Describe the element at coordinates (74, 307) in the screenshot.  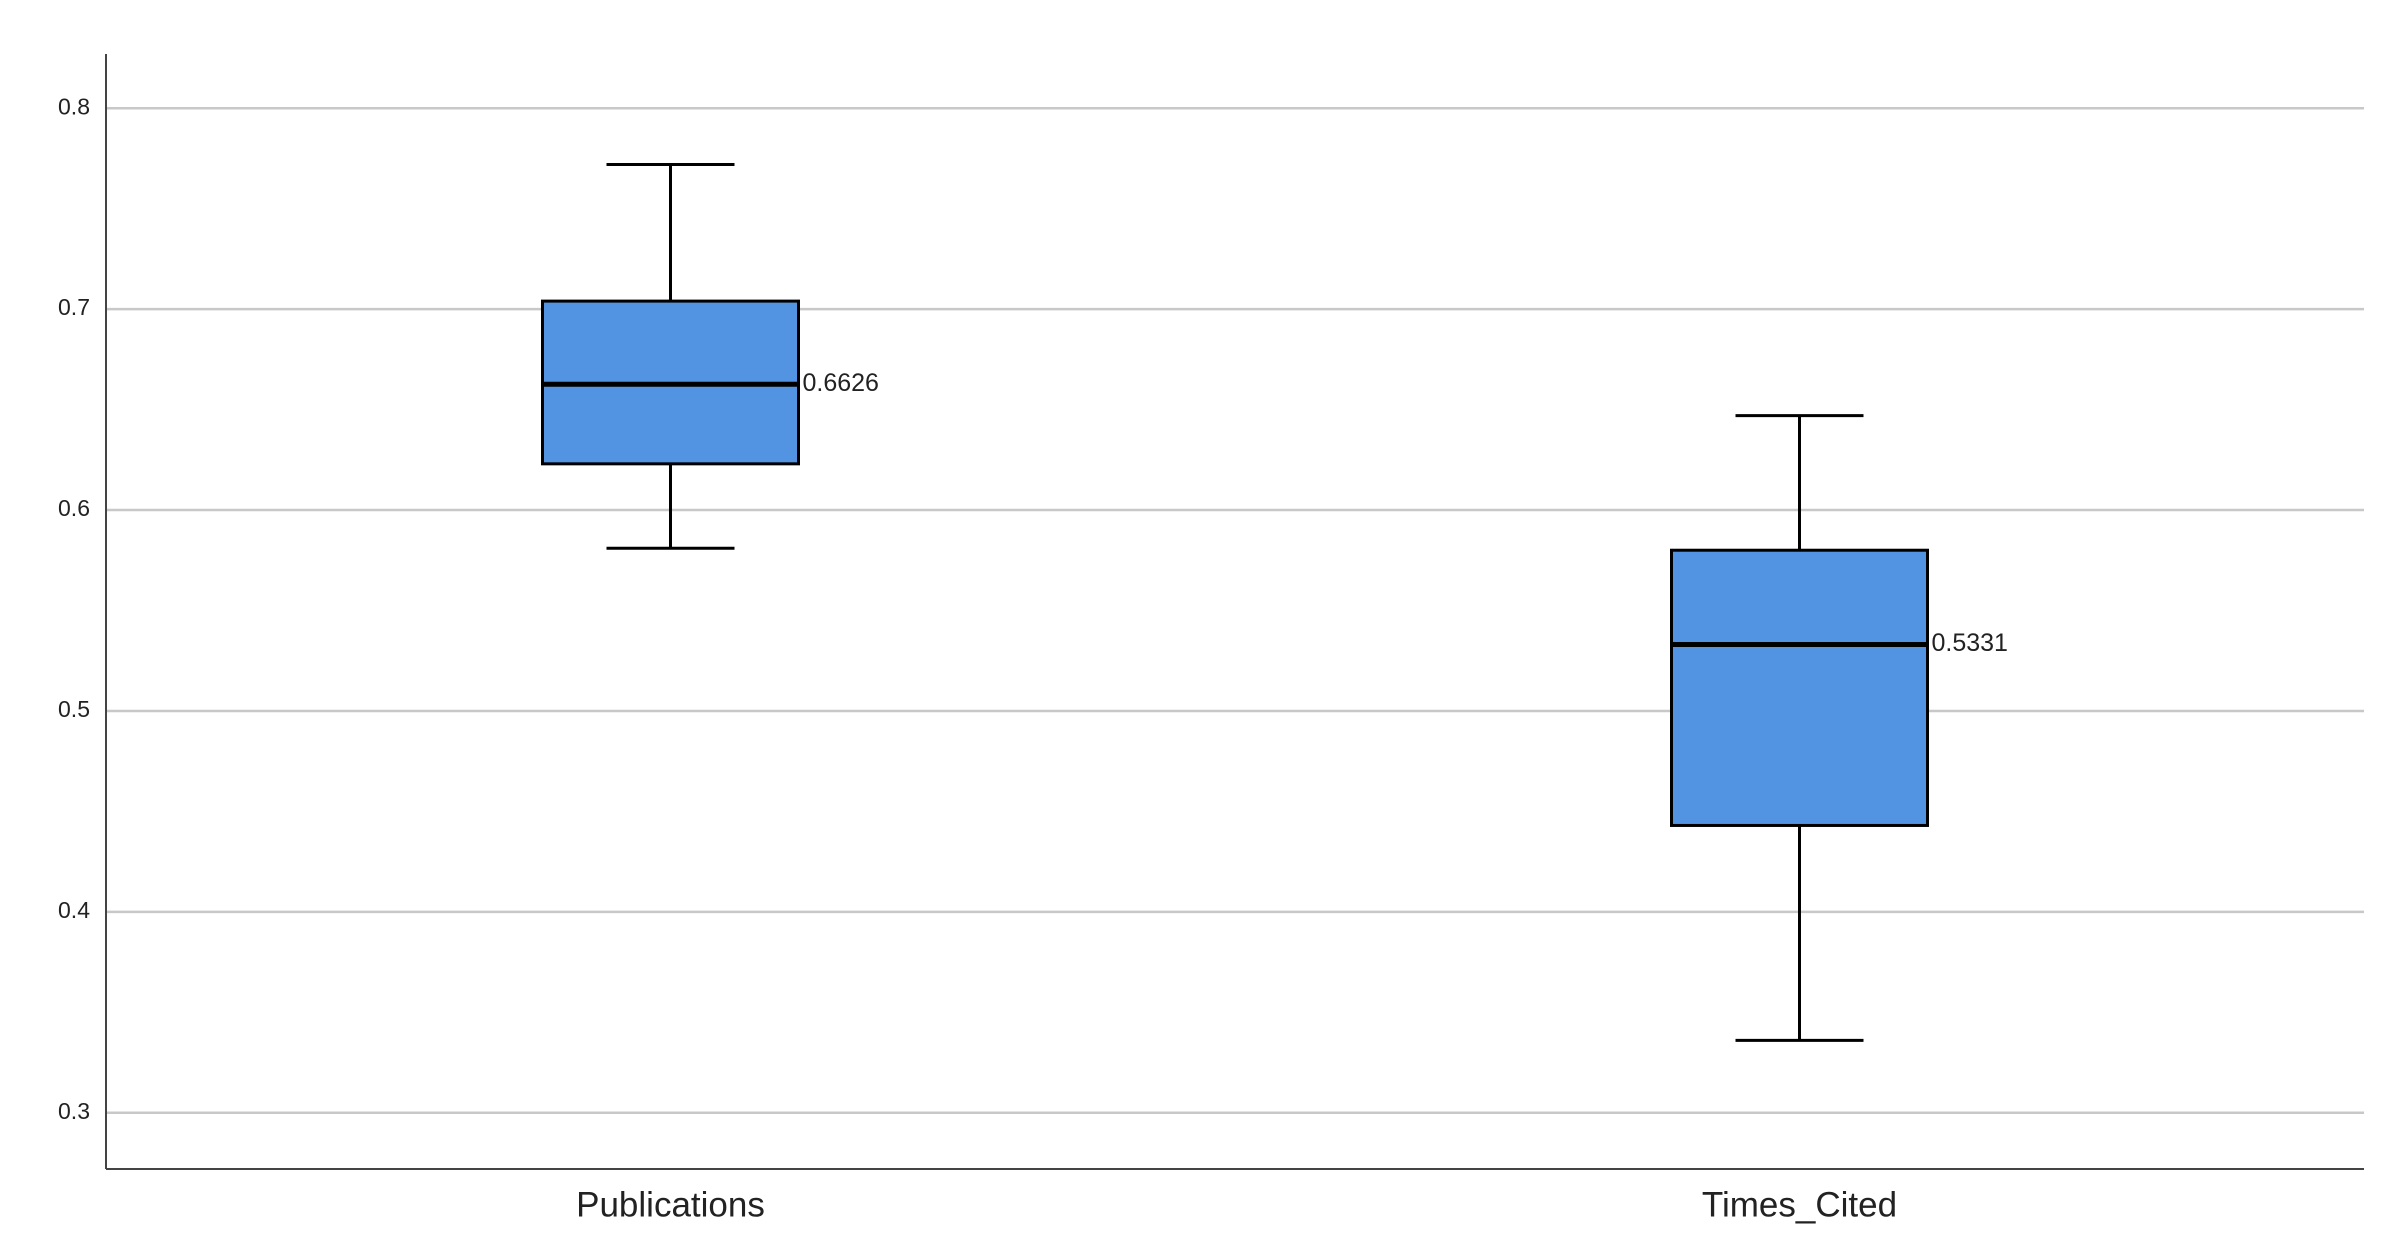
I see `y-tick-label: 0.7` at that location.